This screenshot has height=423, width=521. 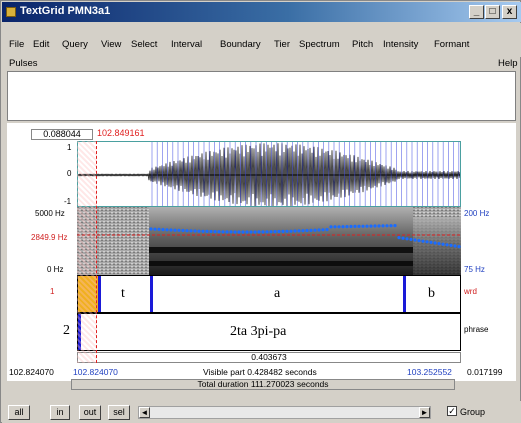 What do you see at coordinates (261, 12) in the screenshot?
I see `title-bar: TextGrid PMN3a1 _ □ x` at bounding box center [261, 12].